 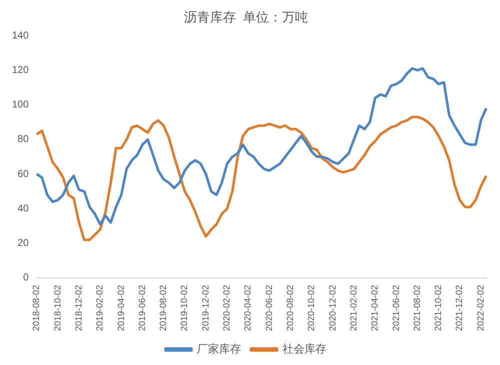 What do you see at coordinates (163, 308) in the screenshot?
I see `x-tick-label: 2019-08-02` at bounding box center [163, 308].